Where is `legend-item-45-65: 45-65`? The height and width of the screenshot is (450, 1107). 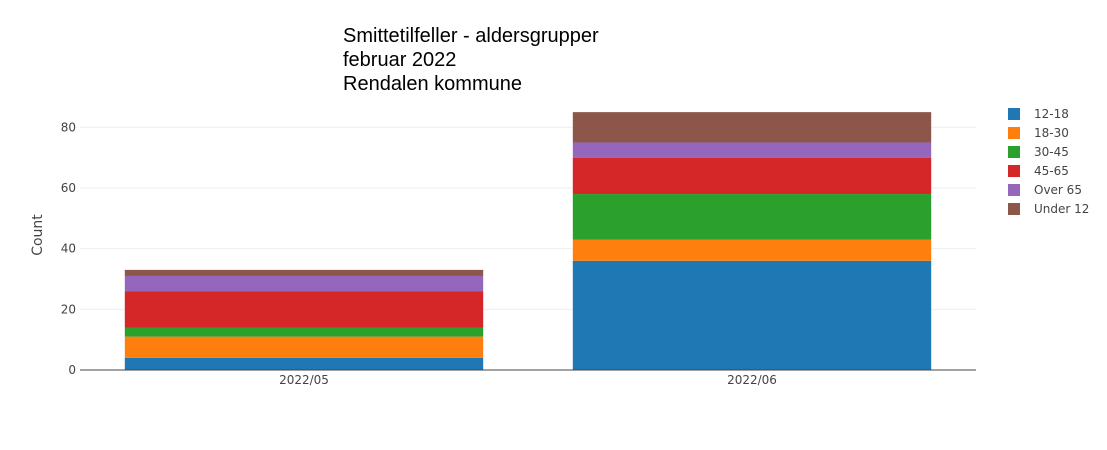 legend-item-45-65: 45-65 is located at coordinates (1038, 171).